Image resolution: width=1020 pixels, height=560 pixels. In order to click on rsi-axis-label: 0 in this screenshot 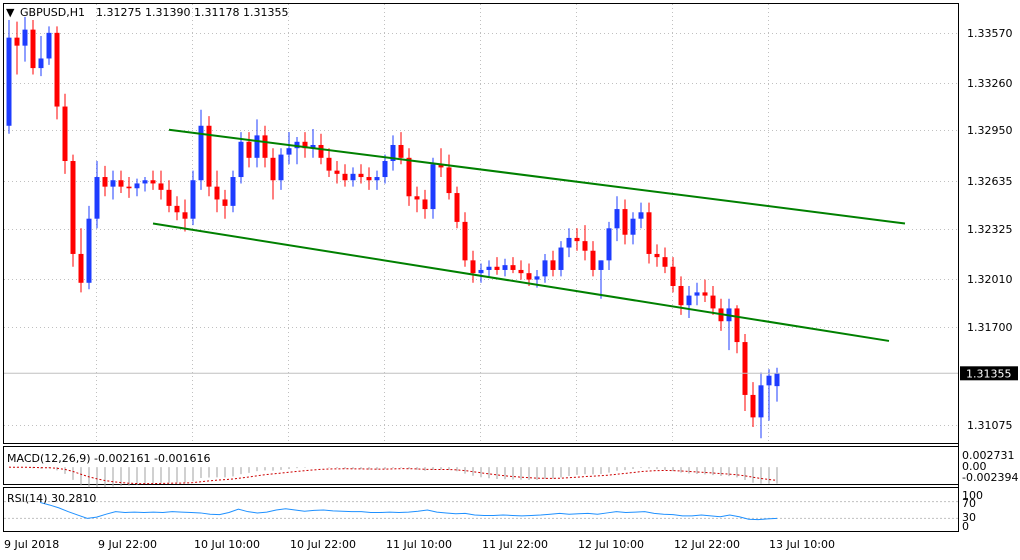, I will do `click(965, 526)`.